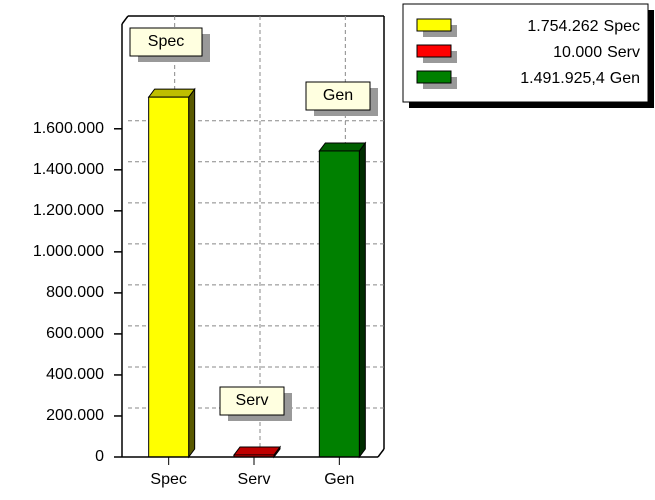  Describe the element at coordinates (254, 479) in the screenshot. I see `x-tick-label: Serv` at that location.